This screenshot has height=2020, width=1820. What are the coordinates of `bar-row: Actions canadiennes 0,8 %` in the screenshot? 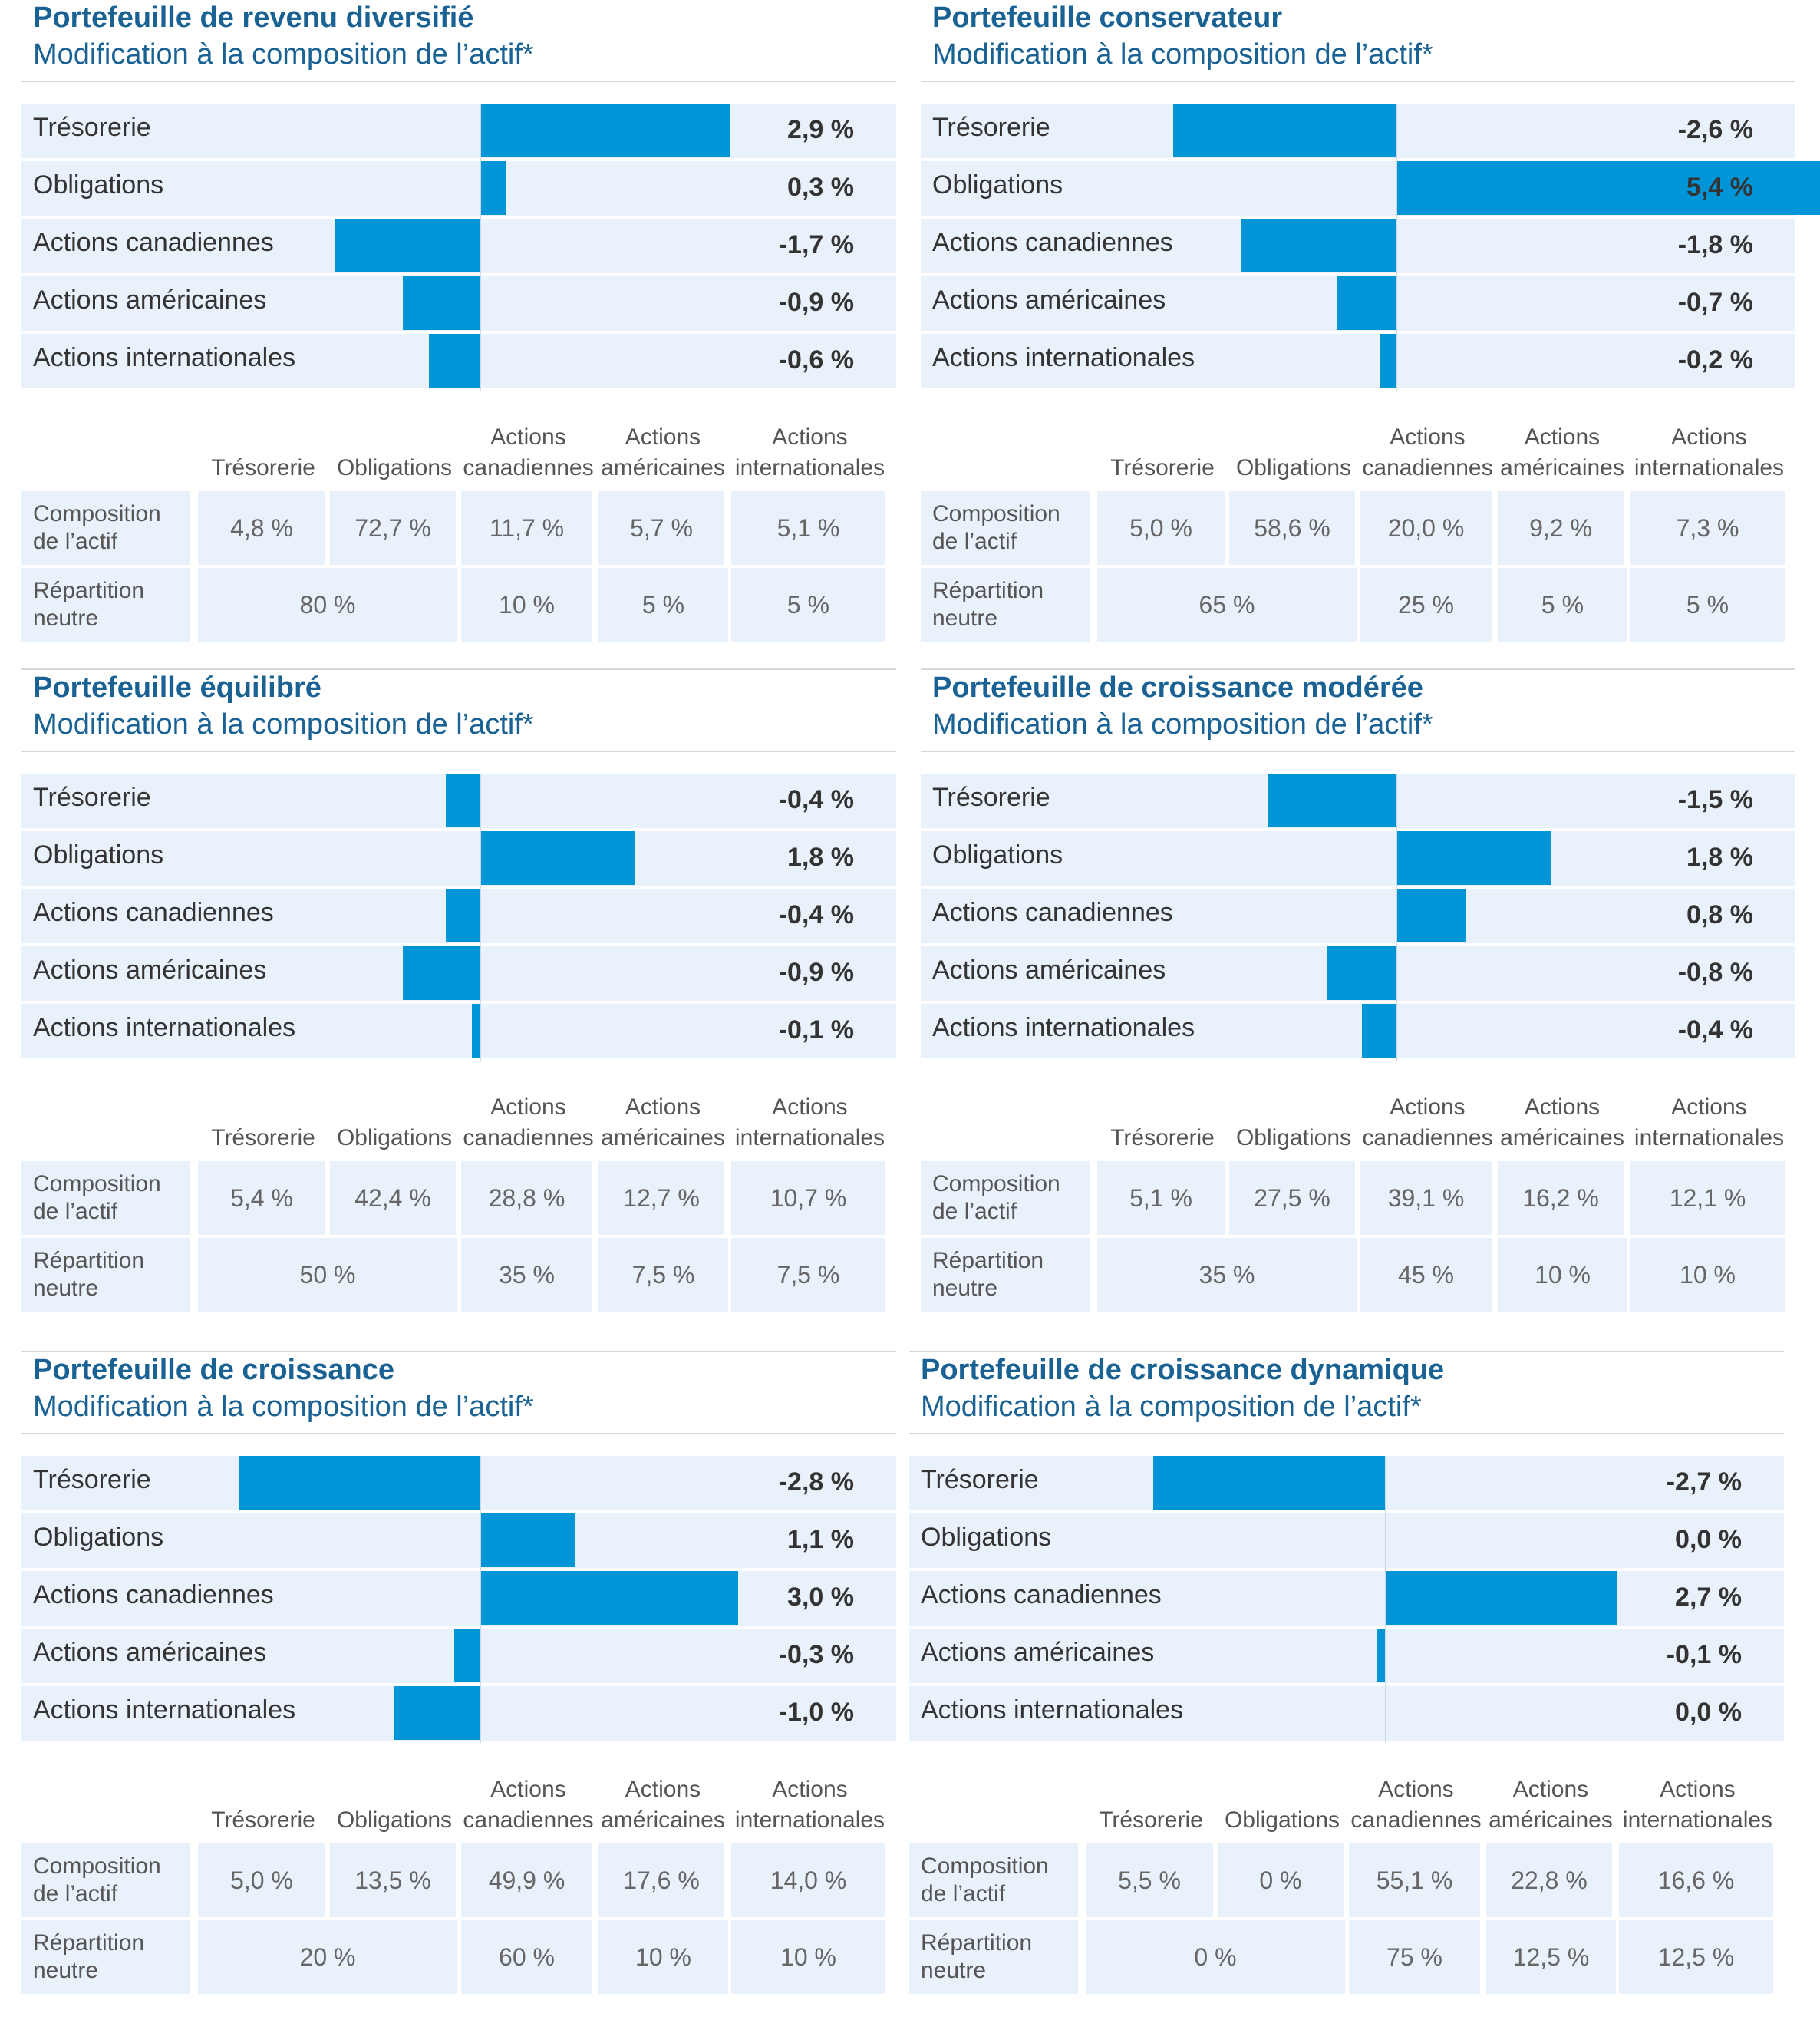 It's located at (1358, 916).